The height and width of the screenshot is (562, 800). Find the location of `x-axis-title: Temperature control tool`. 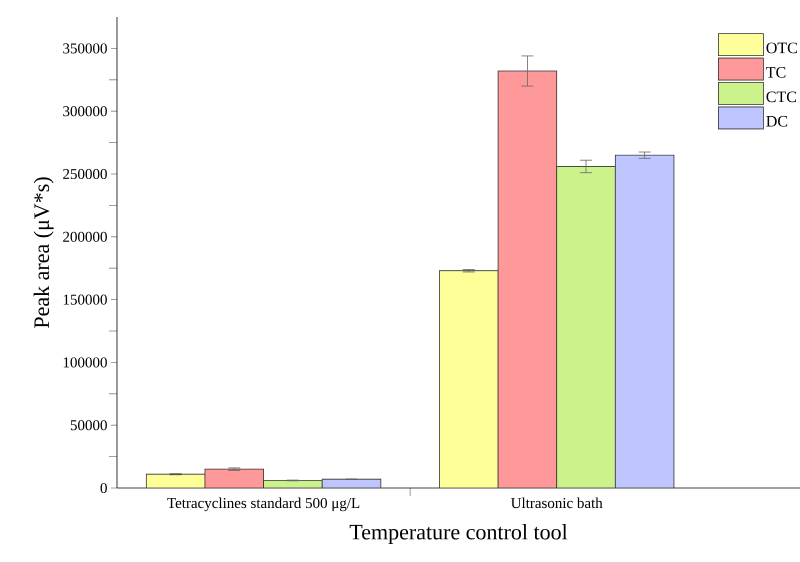

x-axis-title: Temperature control tool is located at coordinates (459, 534).